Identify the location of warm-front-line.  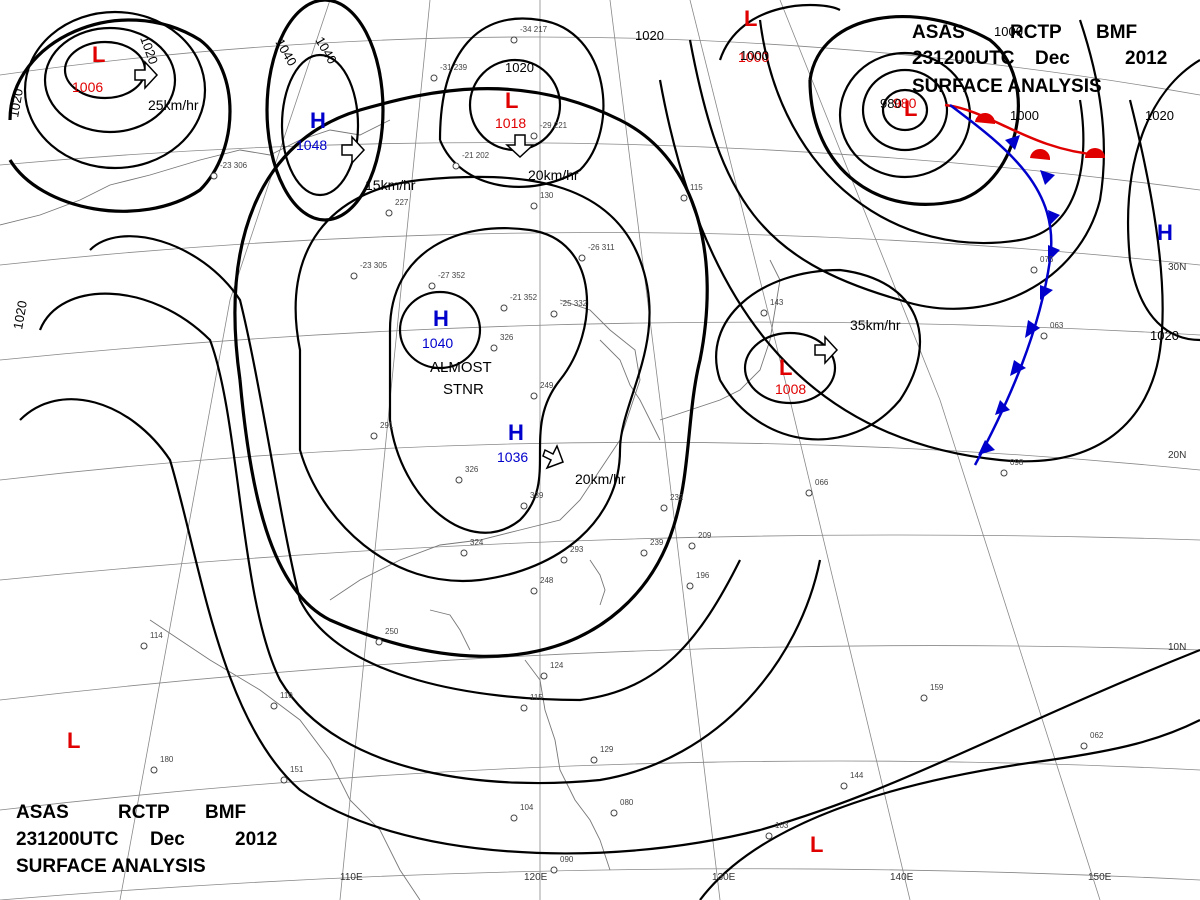
(1022, 130).